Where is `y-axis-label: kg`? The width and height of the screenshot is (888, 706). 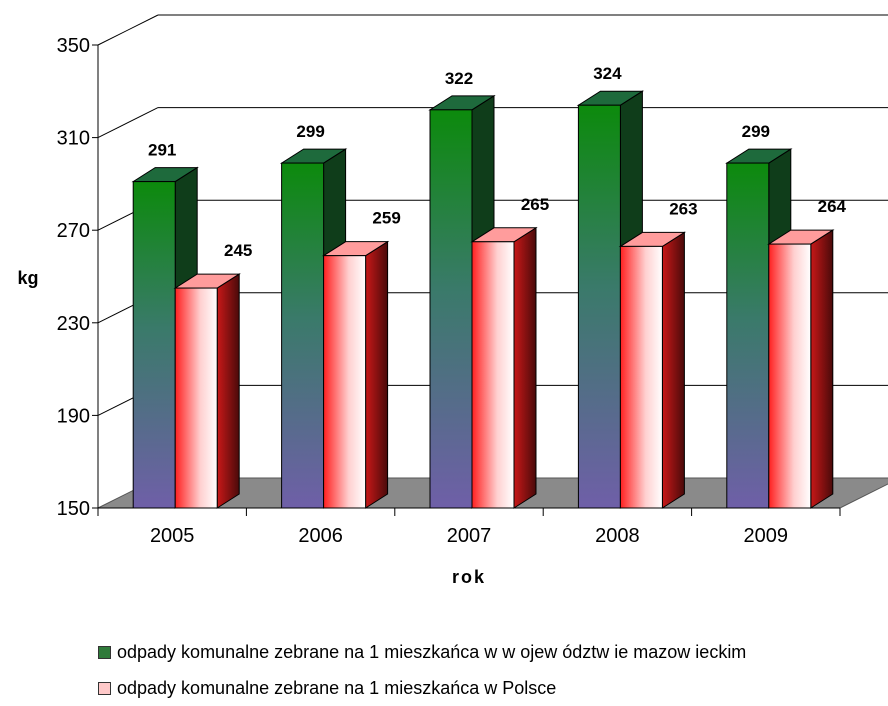
y-axis-label: kg is located at coordinates (27, 278).